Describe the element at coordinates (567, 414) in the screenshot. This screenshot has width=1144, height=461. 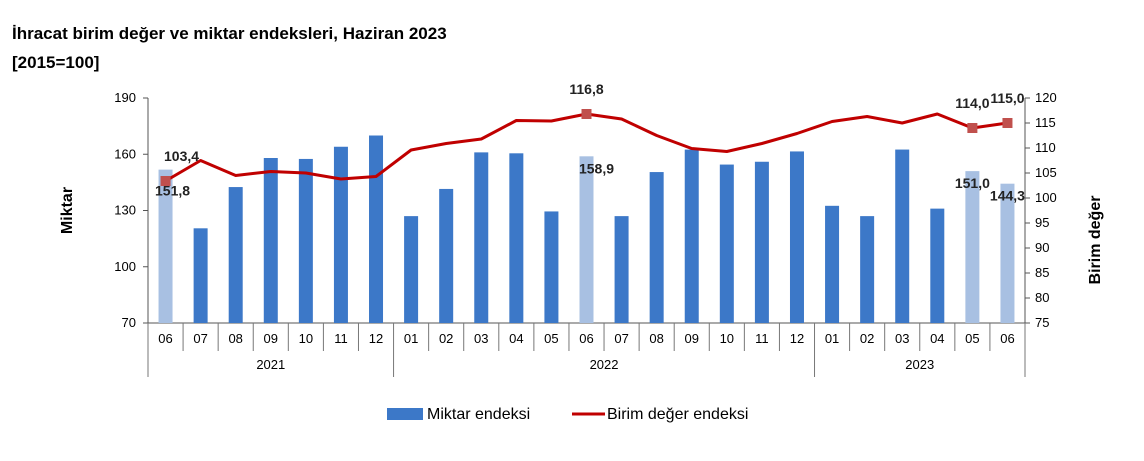
I see `legend: Miktar endeksi Birim değer endeksi` at that location.